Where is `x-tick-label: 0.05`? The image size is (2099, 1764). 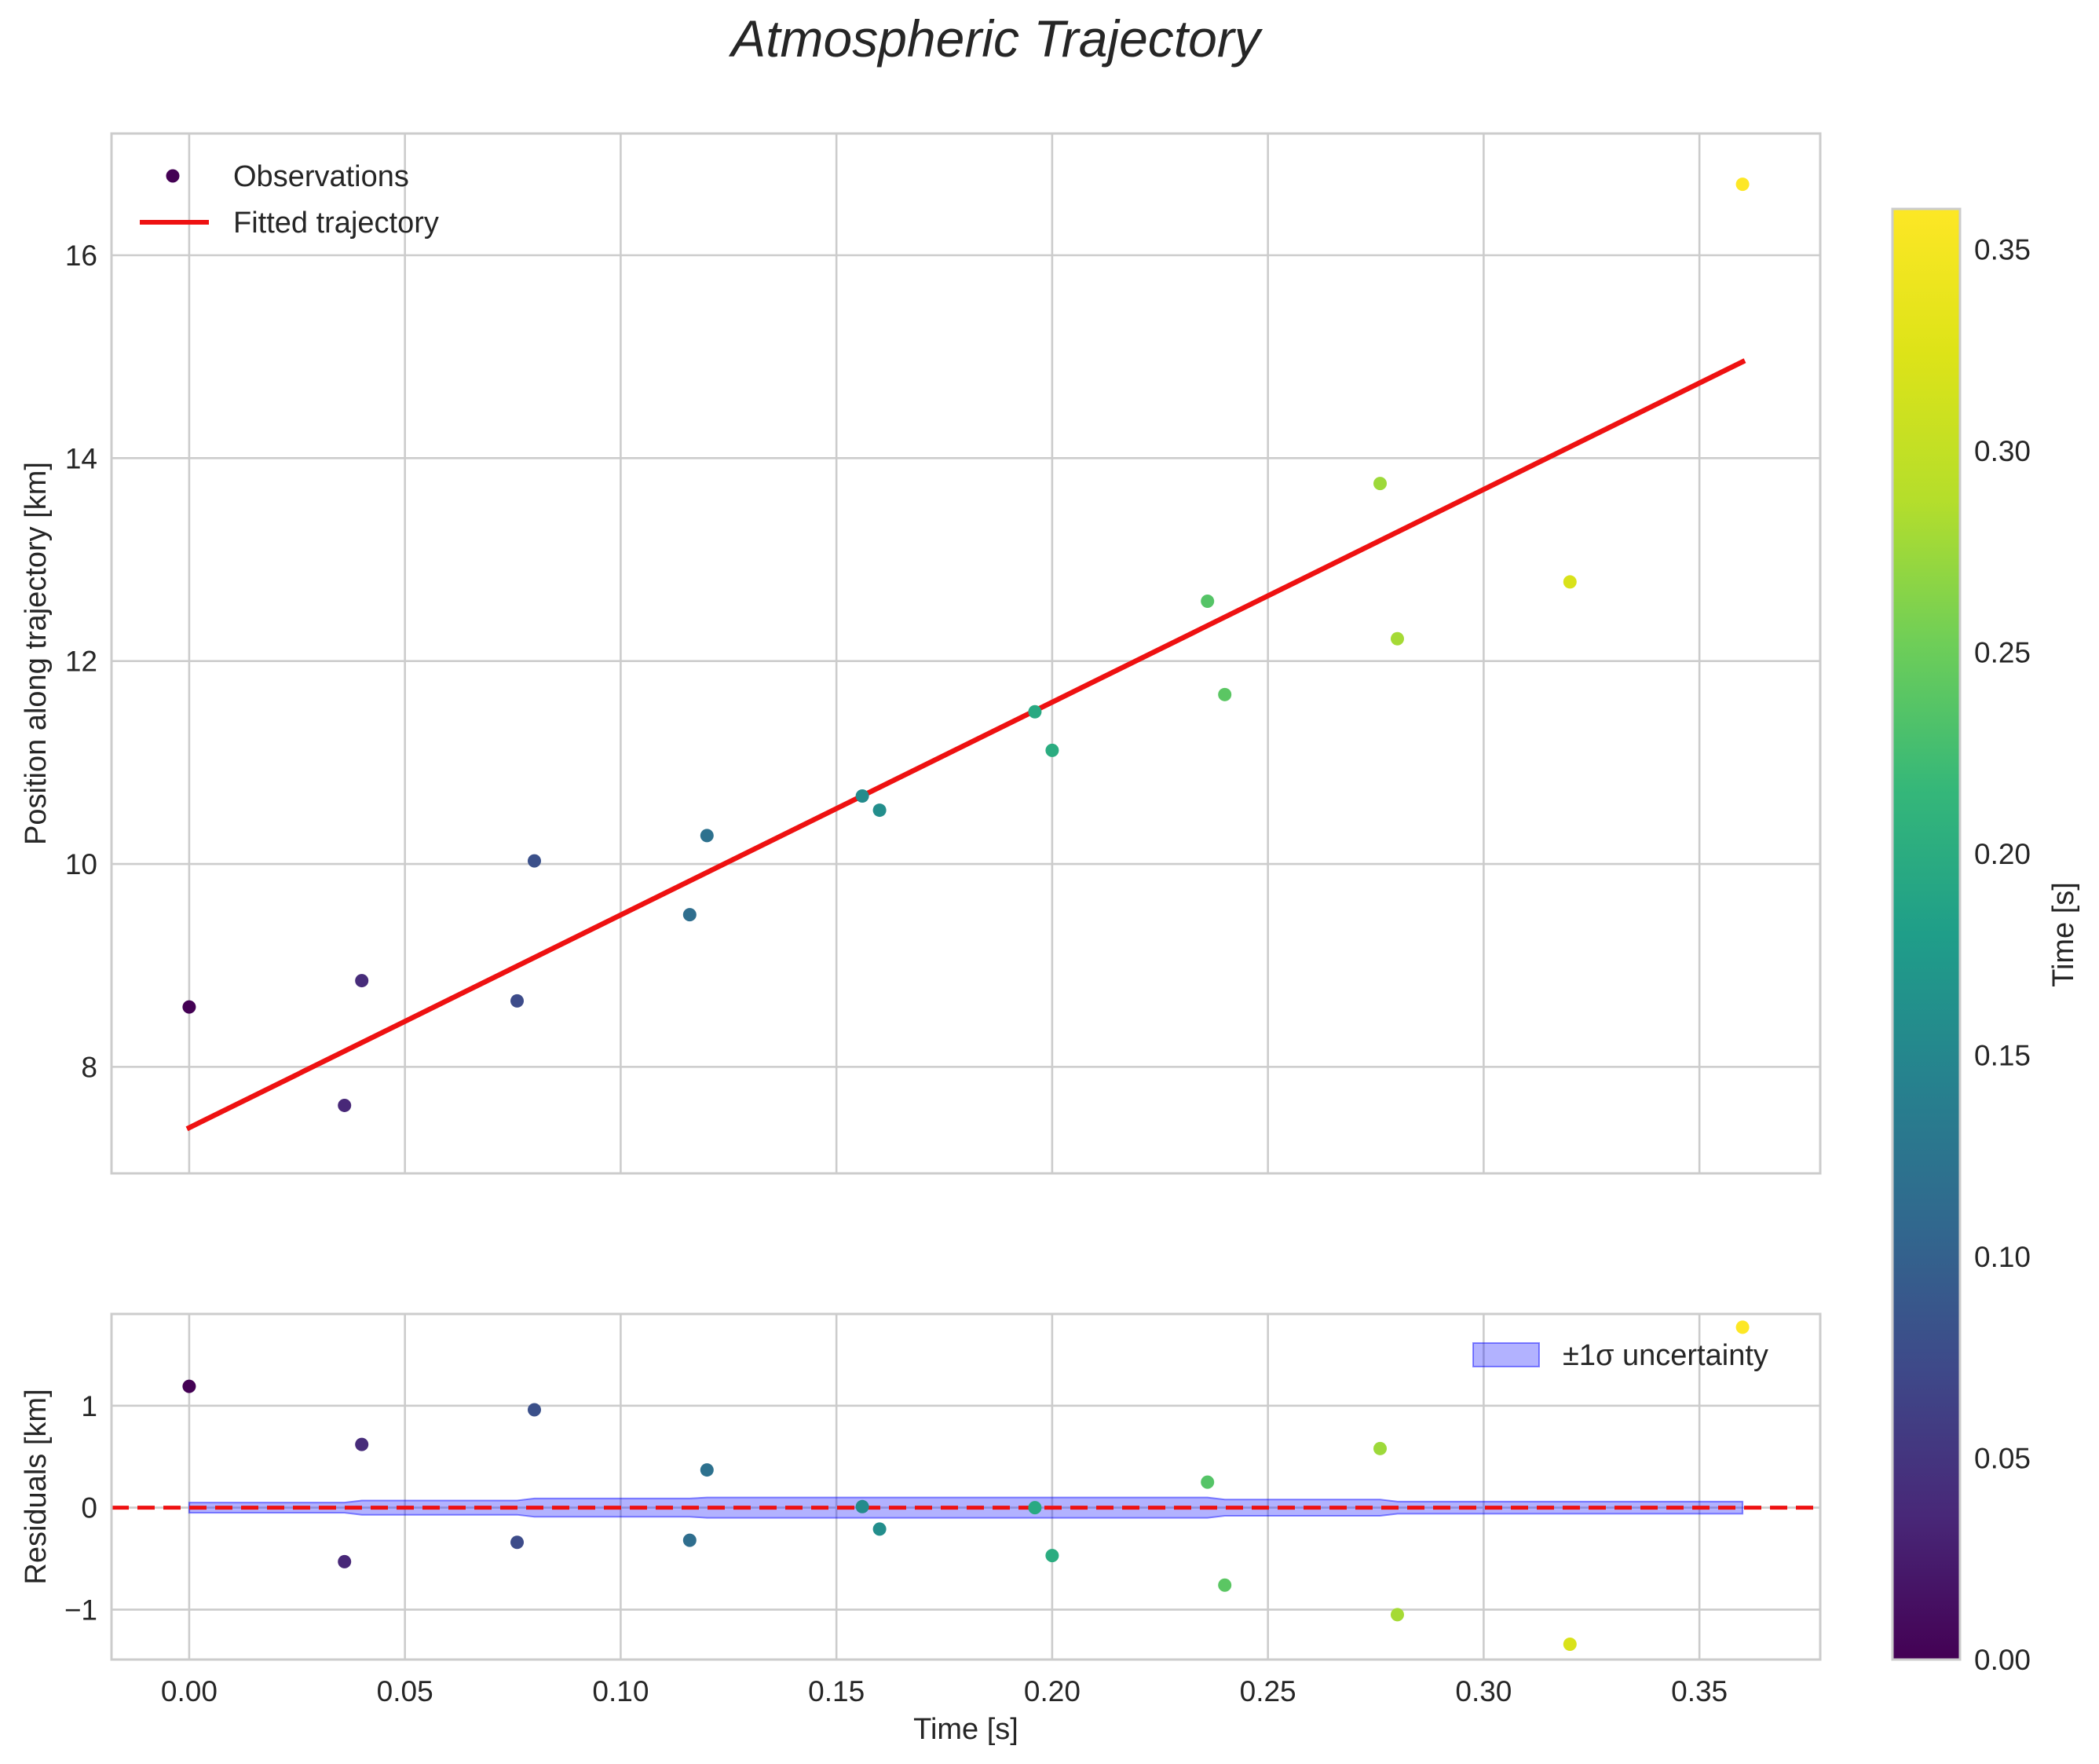 x-tick-label: 0.05 is located at coordinates (405, 1691).